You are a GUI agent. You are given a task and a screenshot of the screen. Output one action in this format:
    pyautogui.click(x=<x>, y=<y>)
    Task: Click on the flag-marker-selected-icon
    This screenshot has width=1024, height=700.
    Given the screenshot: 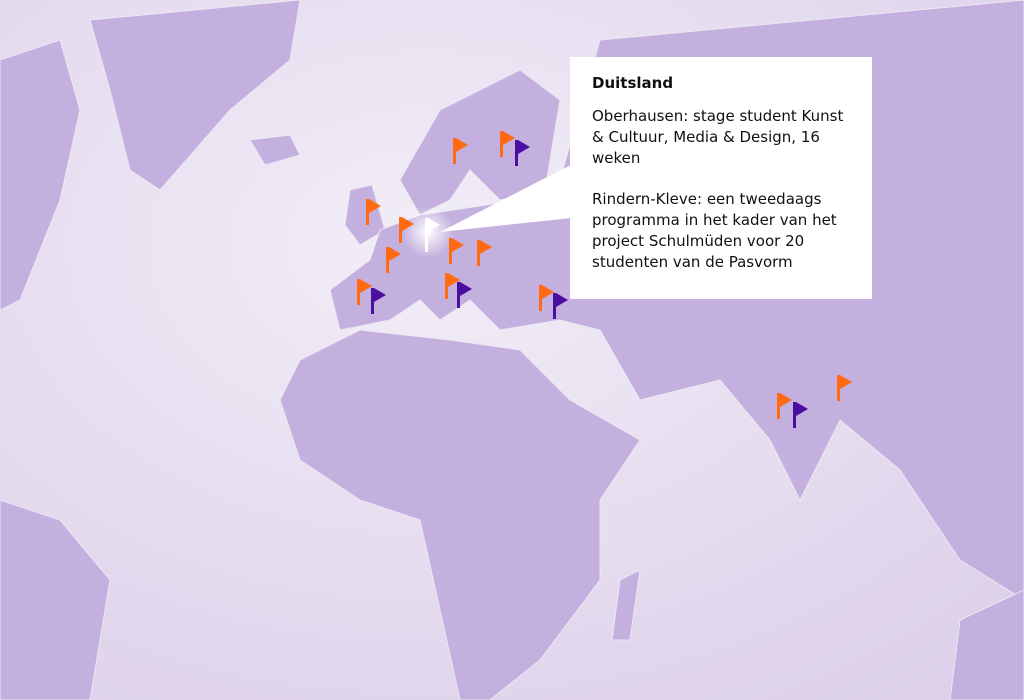 What is the action you would take?
    pyautogui.click(x=433, y=235)
    